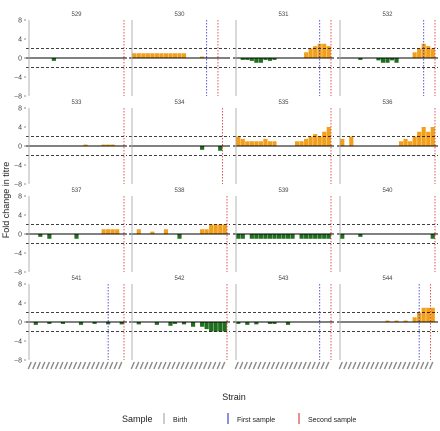 The image size is (440, 431). Describe the element at coordinates (251, 418) in the screenshot. I see `legend-item: First sample` at that location.